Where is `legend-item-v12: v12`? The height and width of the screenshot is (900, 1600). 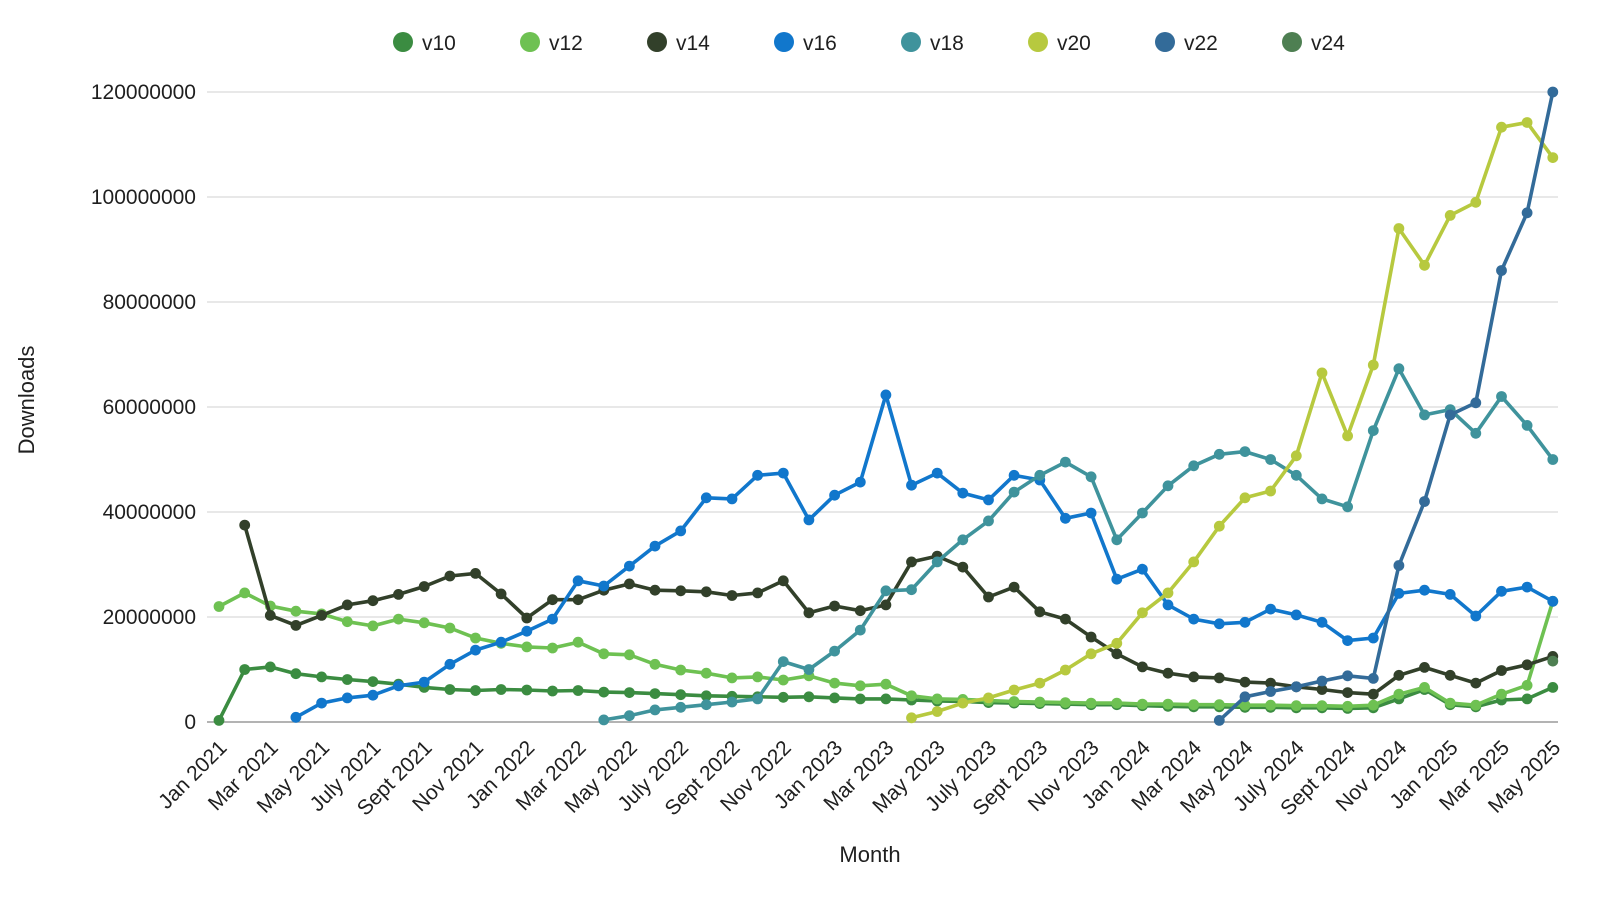
legend-item-v12: v12 is located at coordinates (551, 43).